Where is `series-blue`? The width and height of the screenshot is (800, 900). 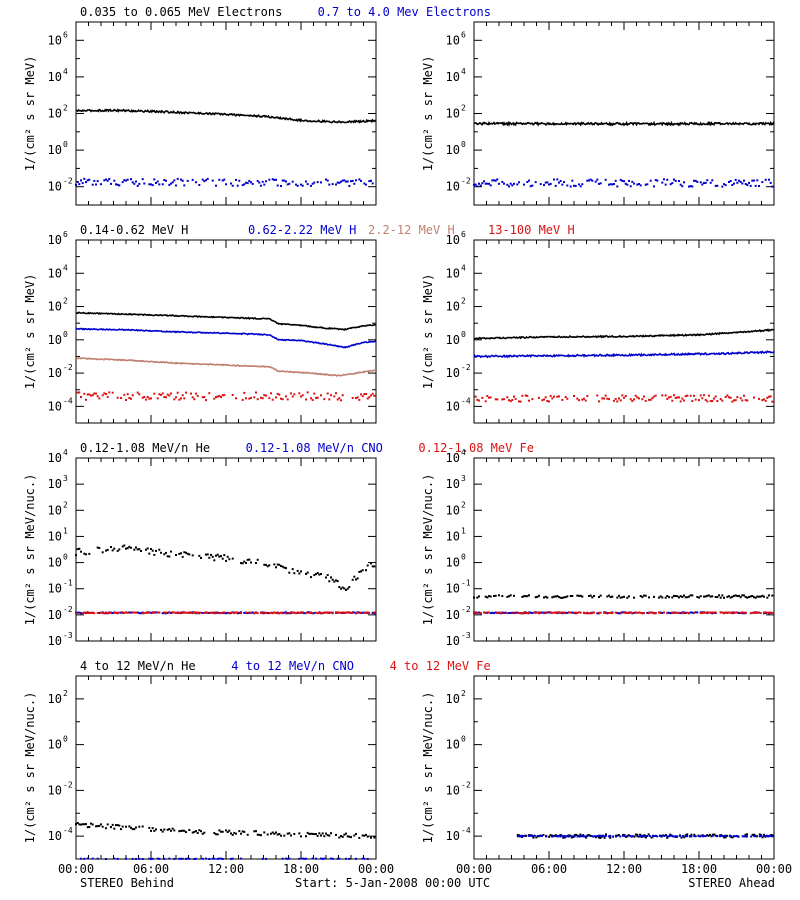
series-blue is located at coordinates (645, 836).